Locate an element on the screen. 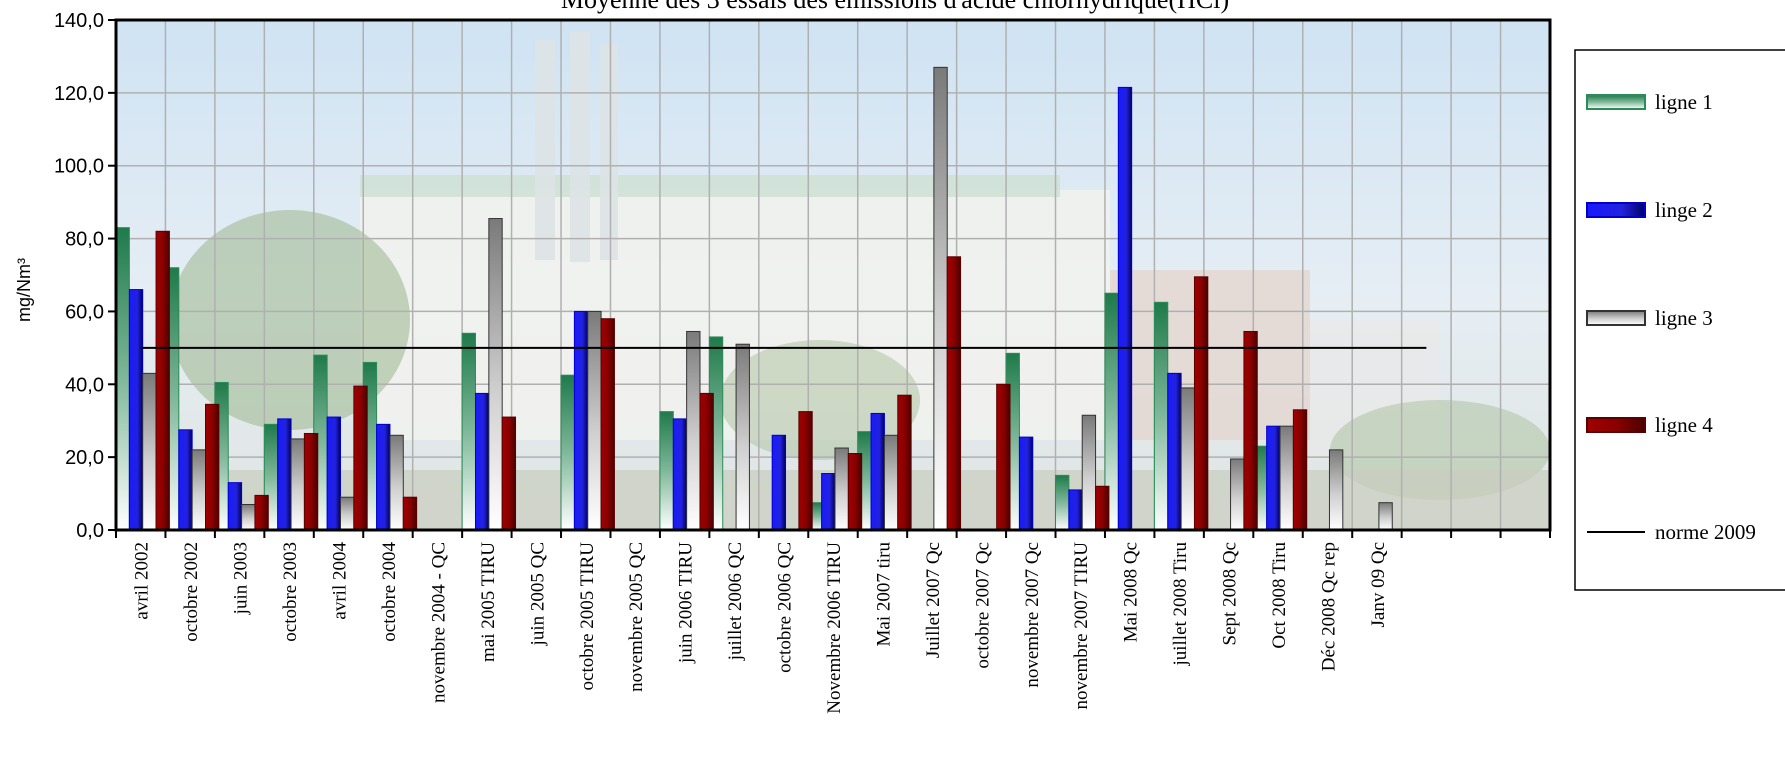  y-tick-label: 100,0 is located at coordinates (79, 167).